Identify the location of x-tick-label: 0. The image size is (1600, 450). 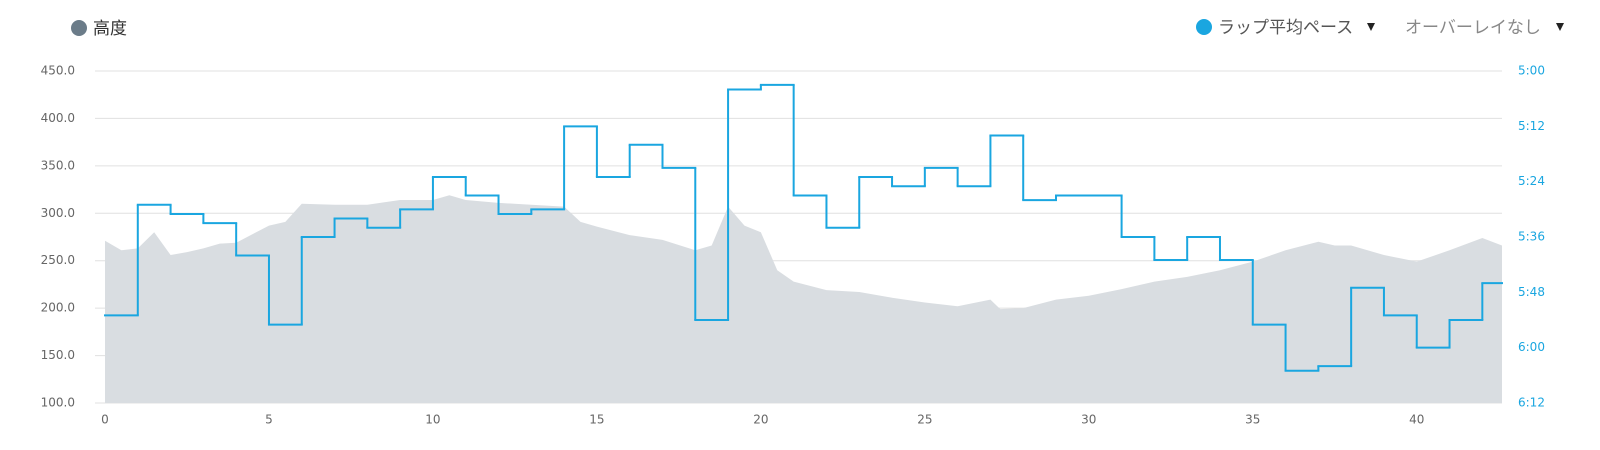
(105, 420).